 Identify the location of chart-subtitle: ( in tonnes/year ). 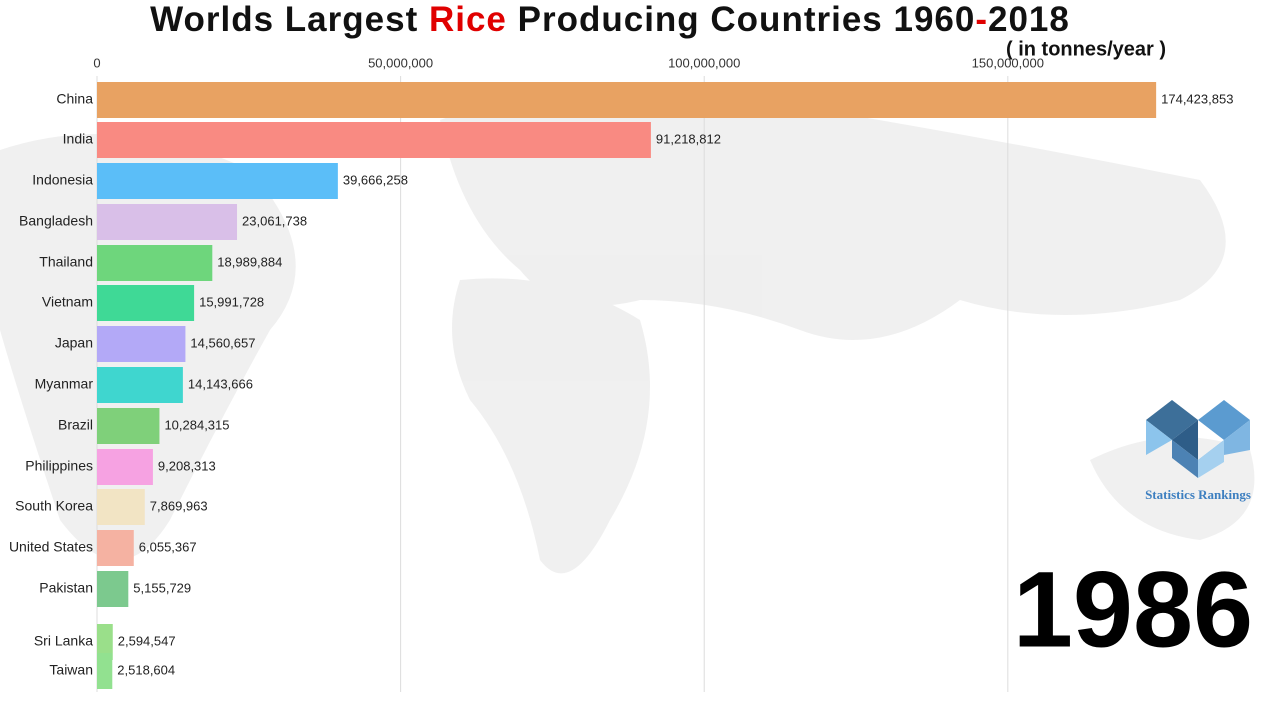
(1086, 49).